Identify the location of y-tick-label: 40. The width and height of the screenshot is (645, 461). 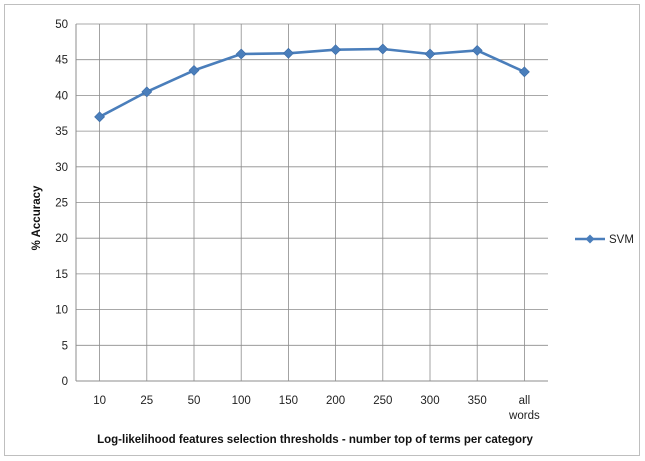
(61, 96).